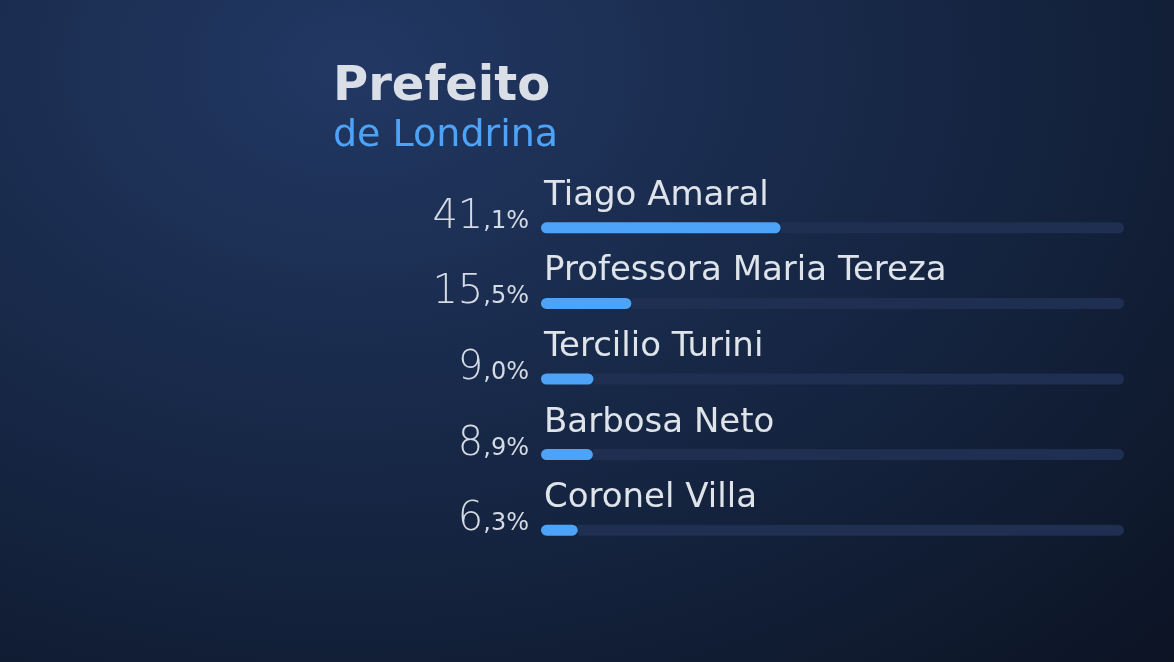 The image size is (1174, 662). I want to click on data-label: 9,0%, so click(493, 365).